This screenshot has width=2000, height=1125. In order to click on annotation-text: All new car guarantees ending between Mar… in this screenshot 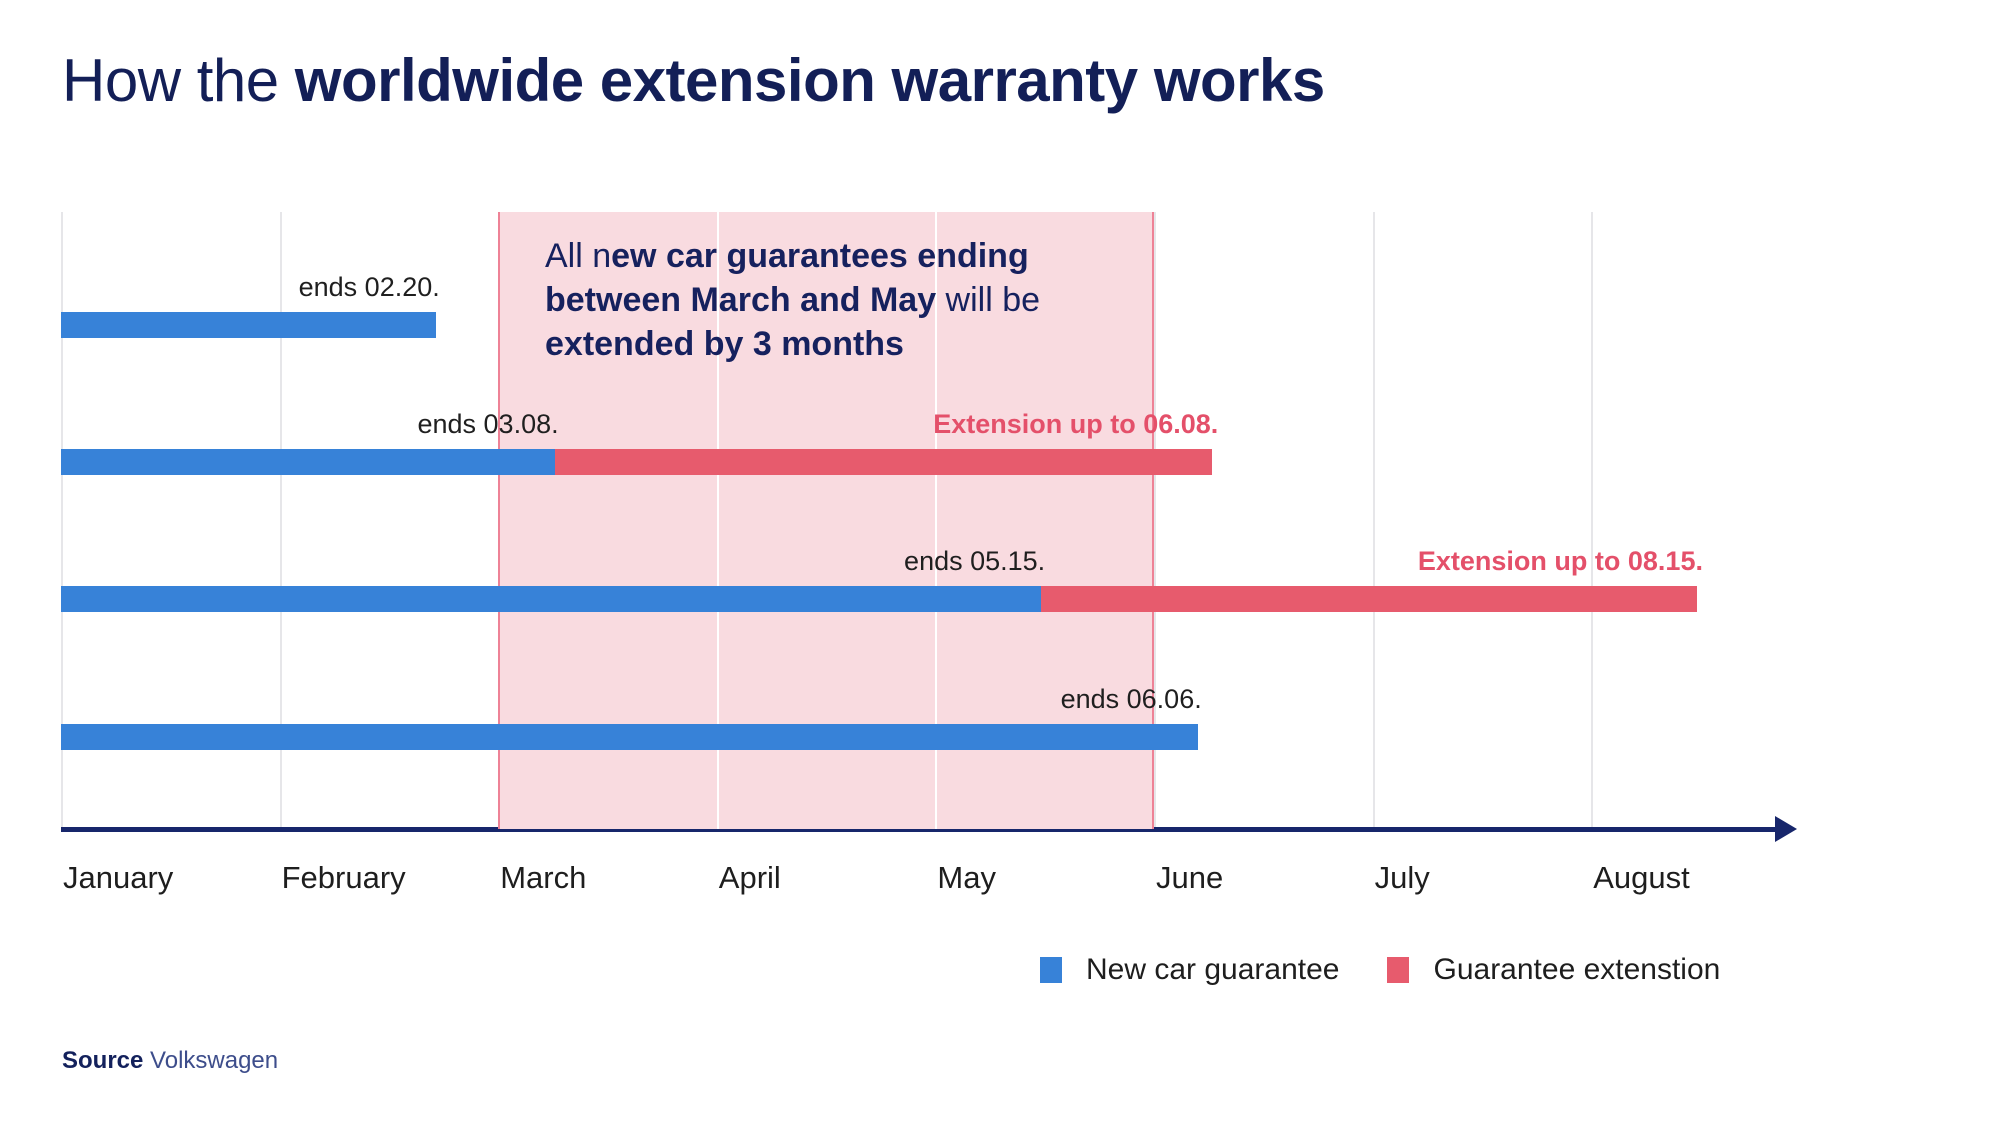, I will do `click(825, 300)`.